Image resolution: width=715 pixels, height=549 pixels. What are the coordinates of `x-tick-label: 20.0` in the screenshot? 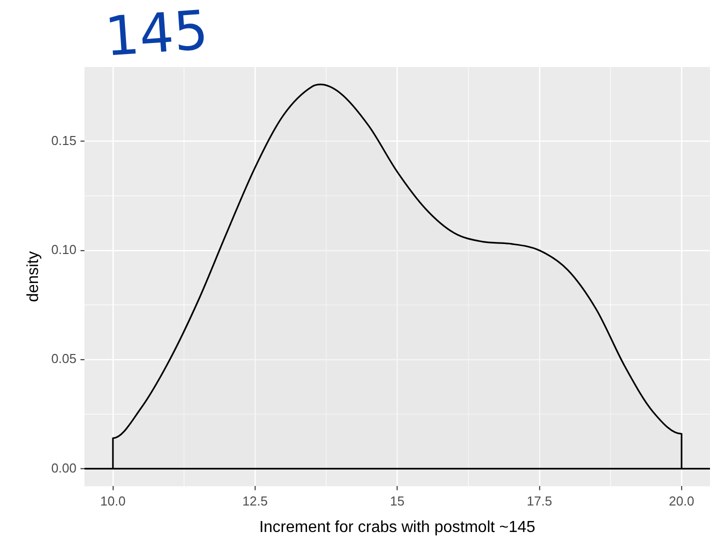 It's located at (681, 501).